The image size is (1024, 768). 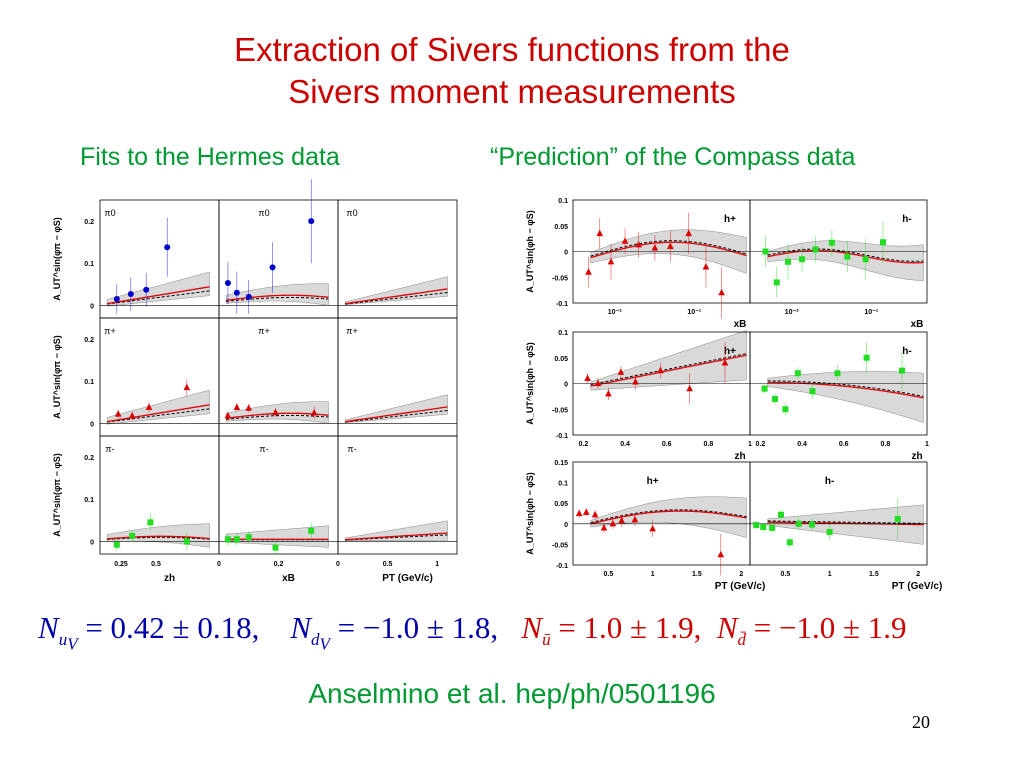 I want to click on compass-xtick-2-0-0: 0.5, so click(x=609, y=574).